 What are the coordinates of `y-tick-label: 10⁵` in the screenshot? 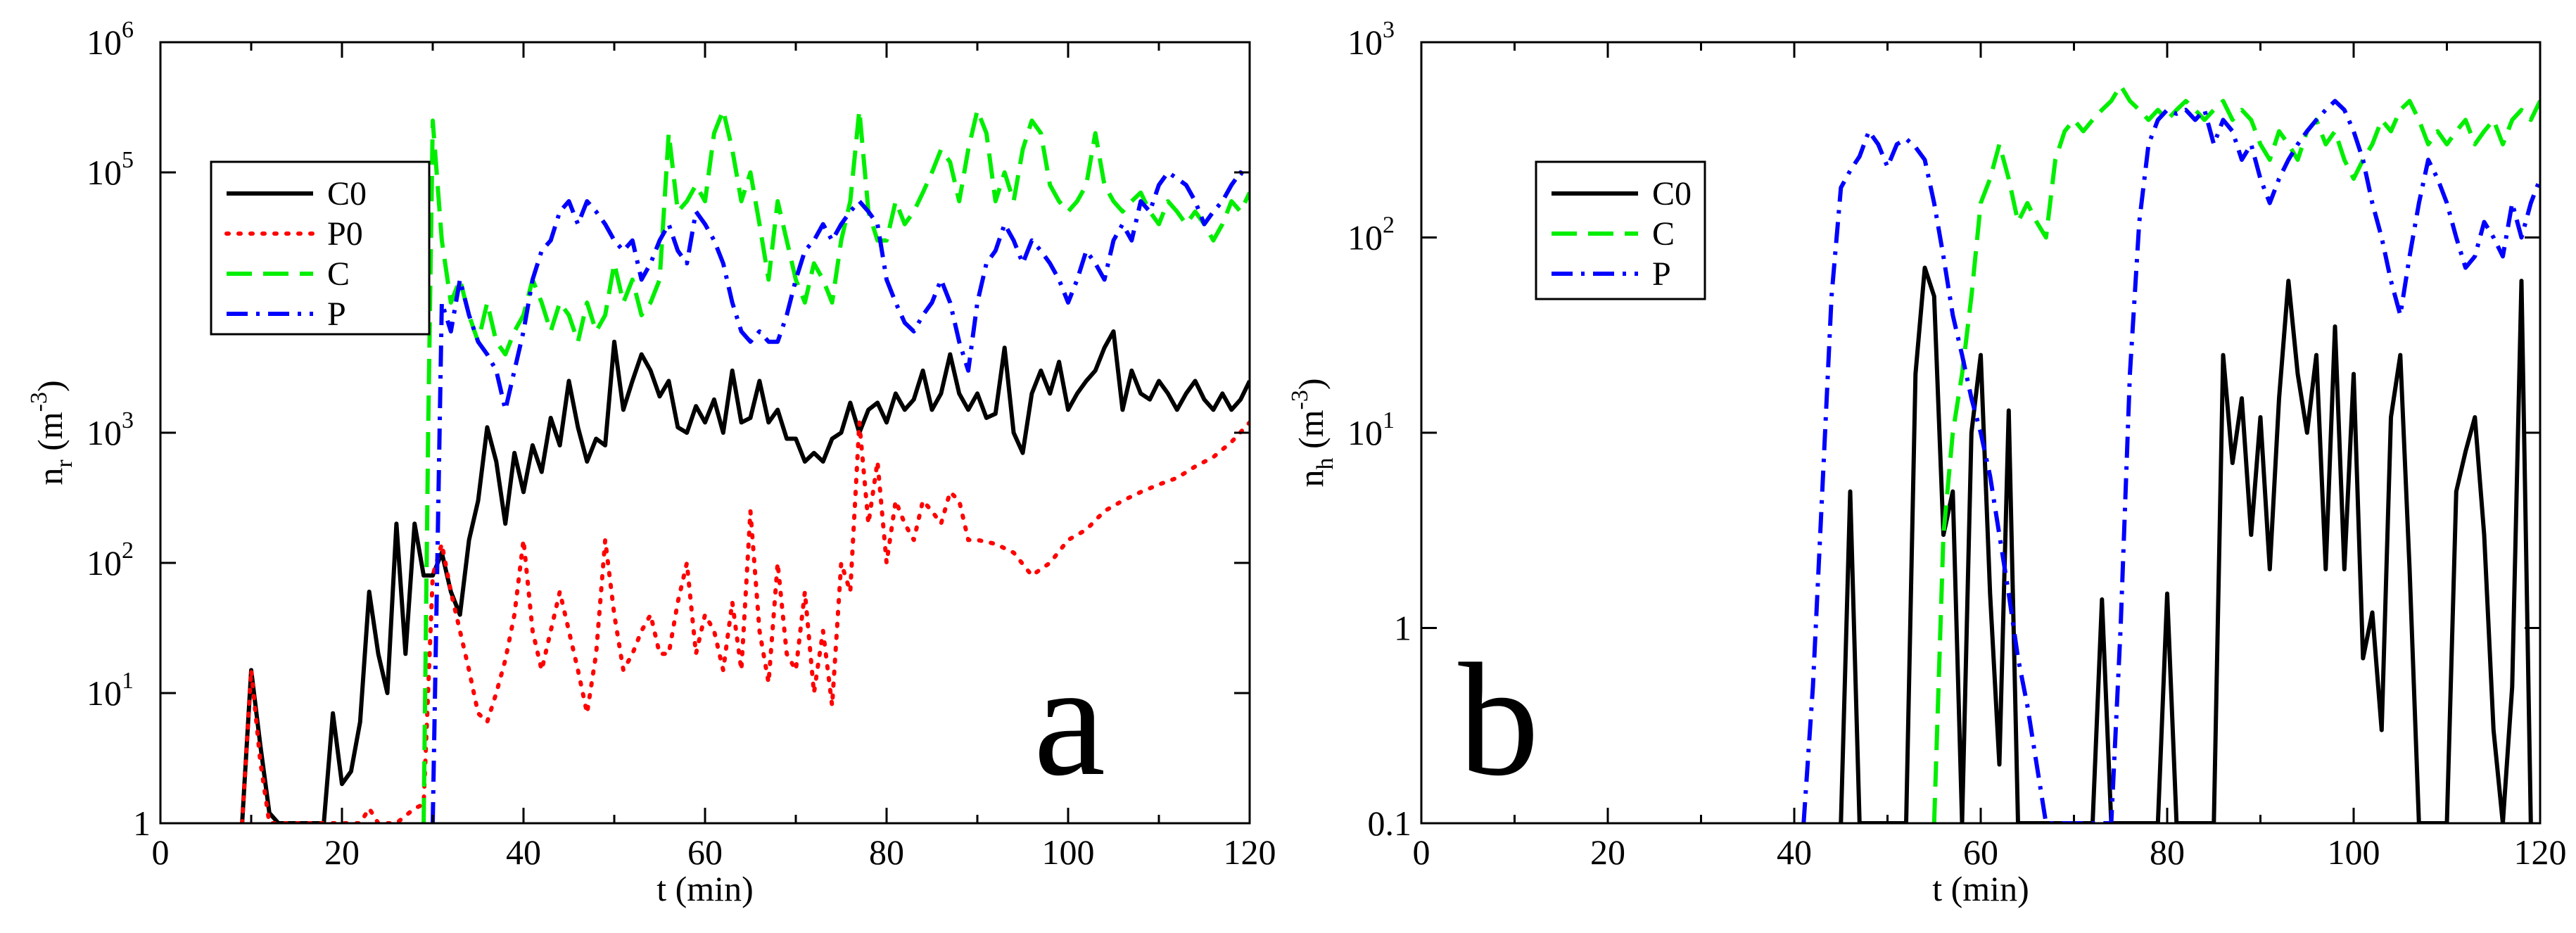 It's located at (110, 170).